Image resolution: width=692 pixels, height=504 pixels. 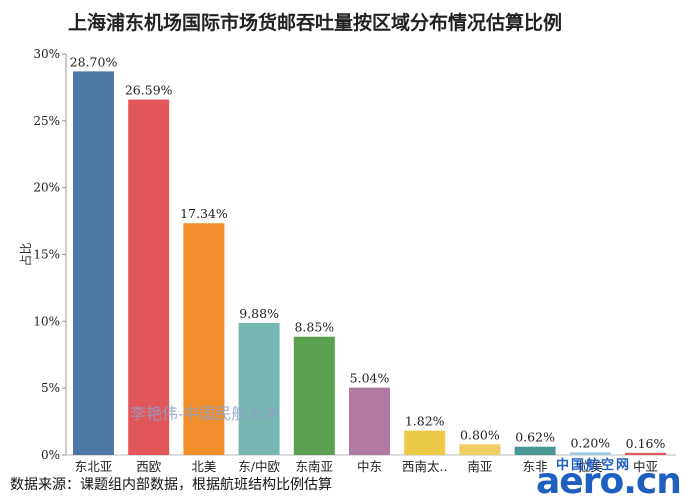 I want to click on category-label: 东北亚, so click(x=94, y=466).